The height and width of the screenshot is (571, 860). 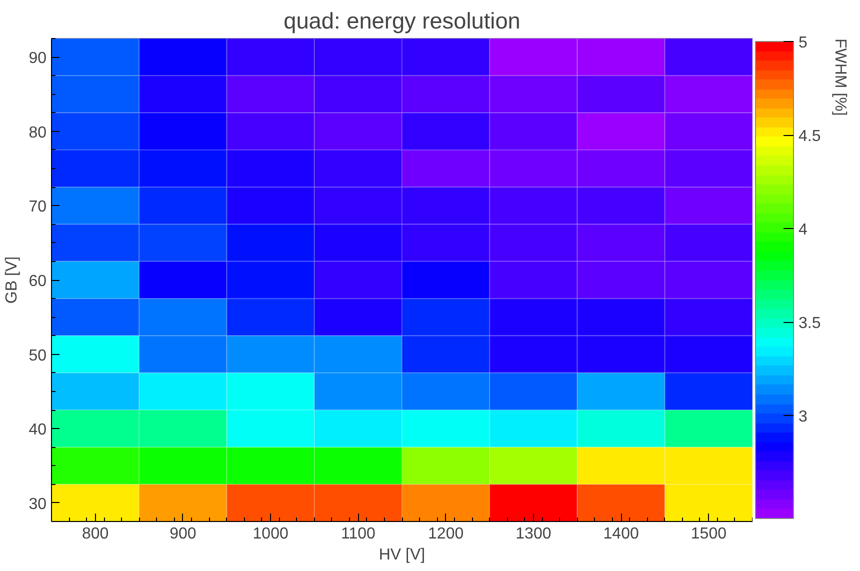 I want to click on y-tick-label: 40, so click(x=37, y=430).